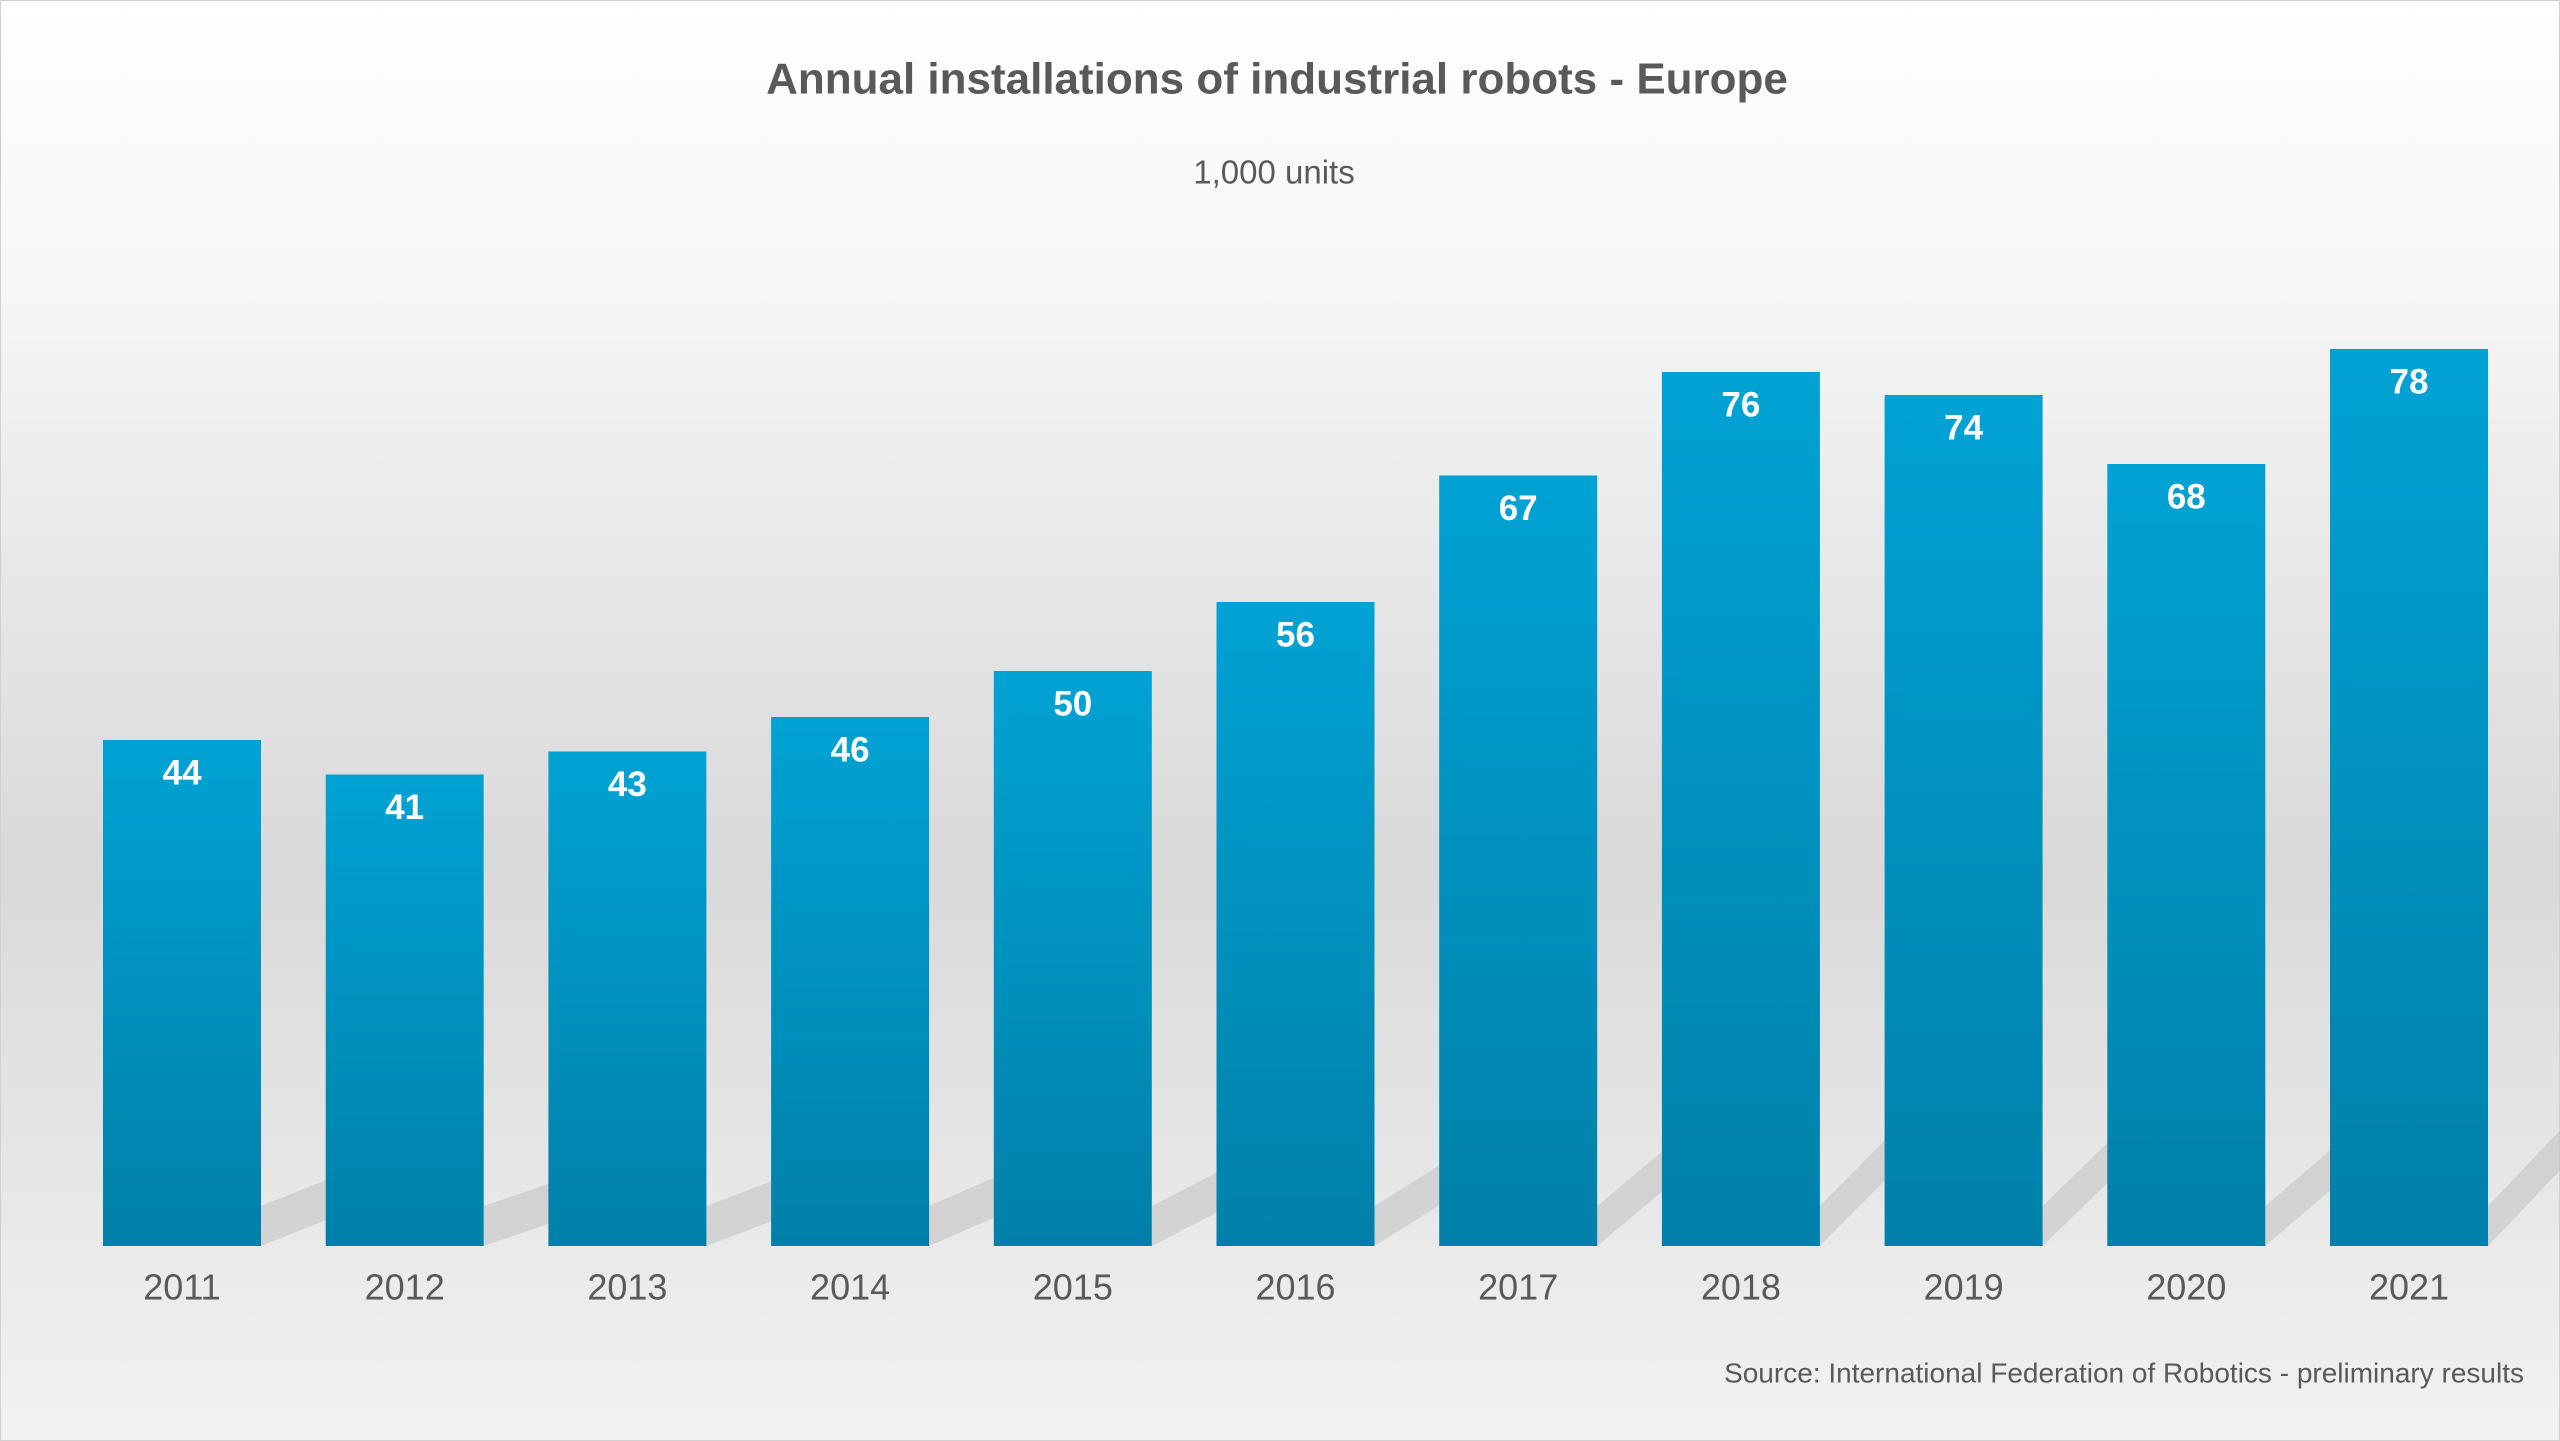 This screenshot has height=1441, width=2560. Describe the element at coordinates (627, 784) in the screenshot. I see `value-label: 43` at that location.